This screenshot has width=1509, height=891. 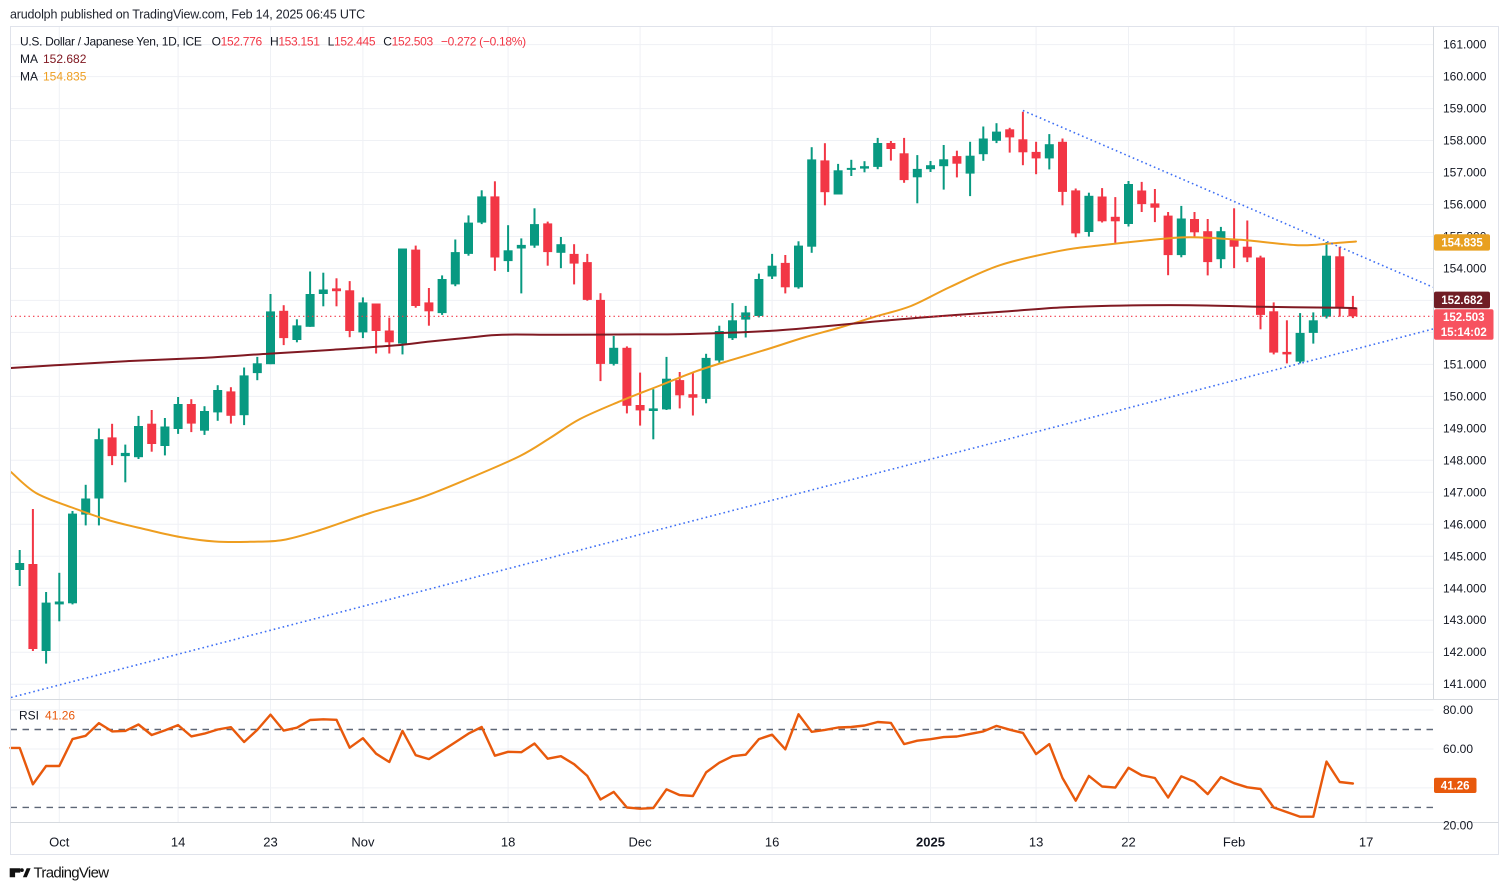 What do you see at coordinates (1465, 77) in the screenshot?
I see `svg-text: 160.000` at bounding box center [1465, 77].